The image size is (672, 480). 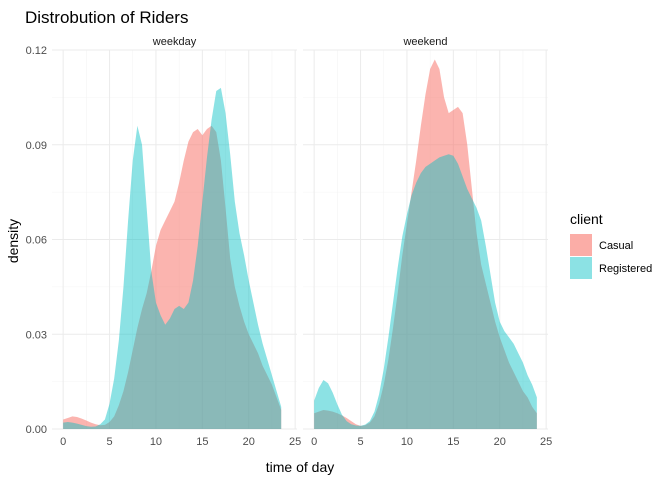 I want to click on x-axis-ticks-weekday: 0 5 10 15 20 25, so click(x=180, y=442).